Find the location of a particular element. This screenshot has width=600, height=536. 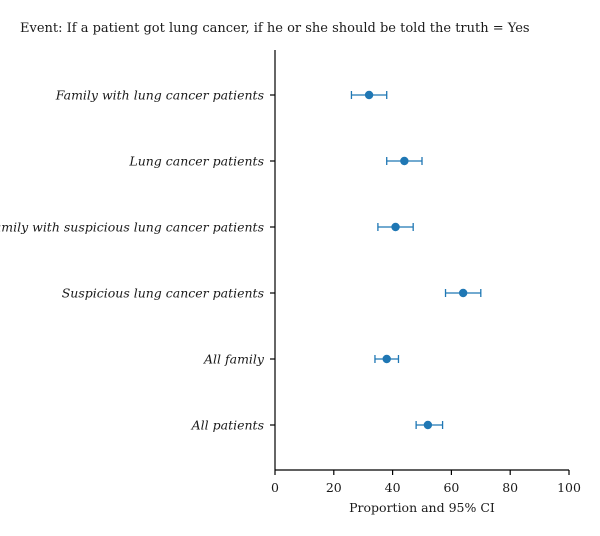

category-label: All patients is located at coordinates (227, 425).